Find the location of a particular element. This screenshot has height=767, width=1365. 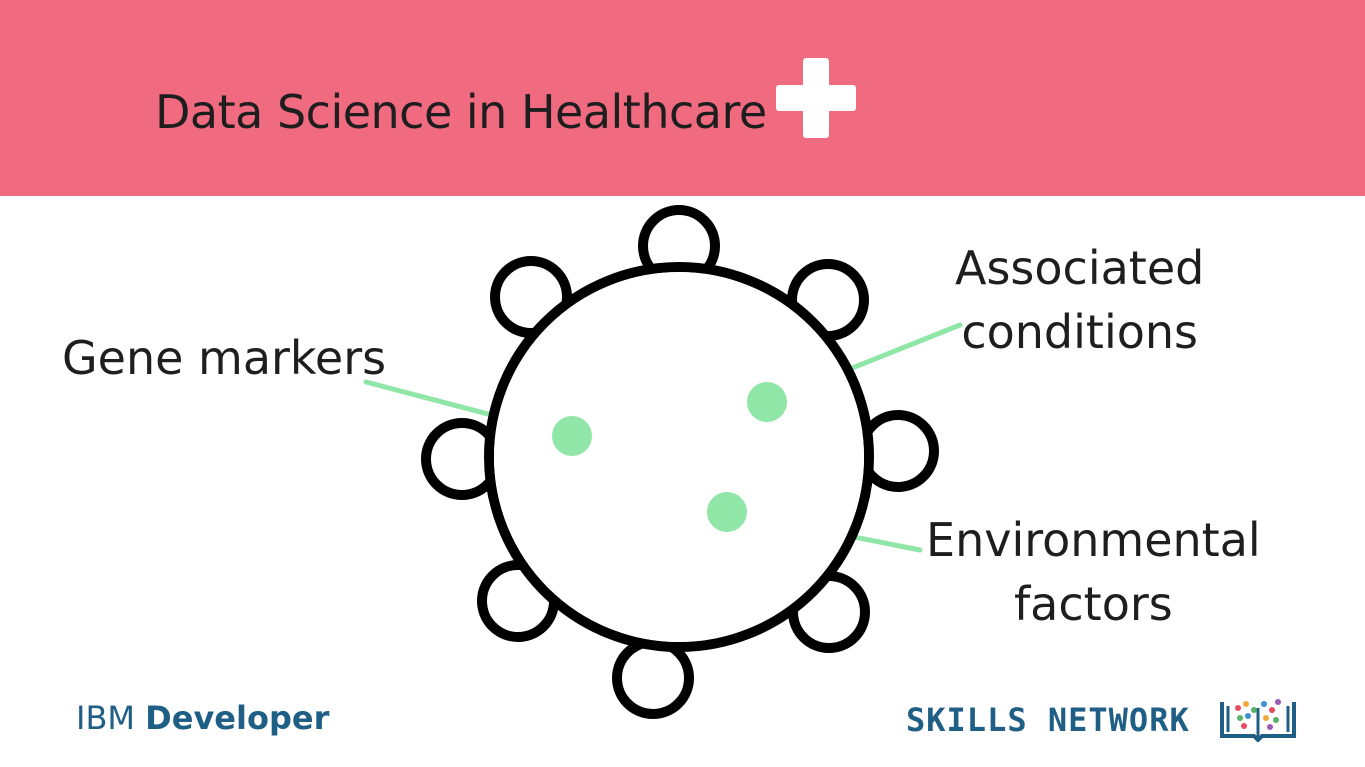

associated-conditions-line2: conditions is located at coordinates (1079, 332).